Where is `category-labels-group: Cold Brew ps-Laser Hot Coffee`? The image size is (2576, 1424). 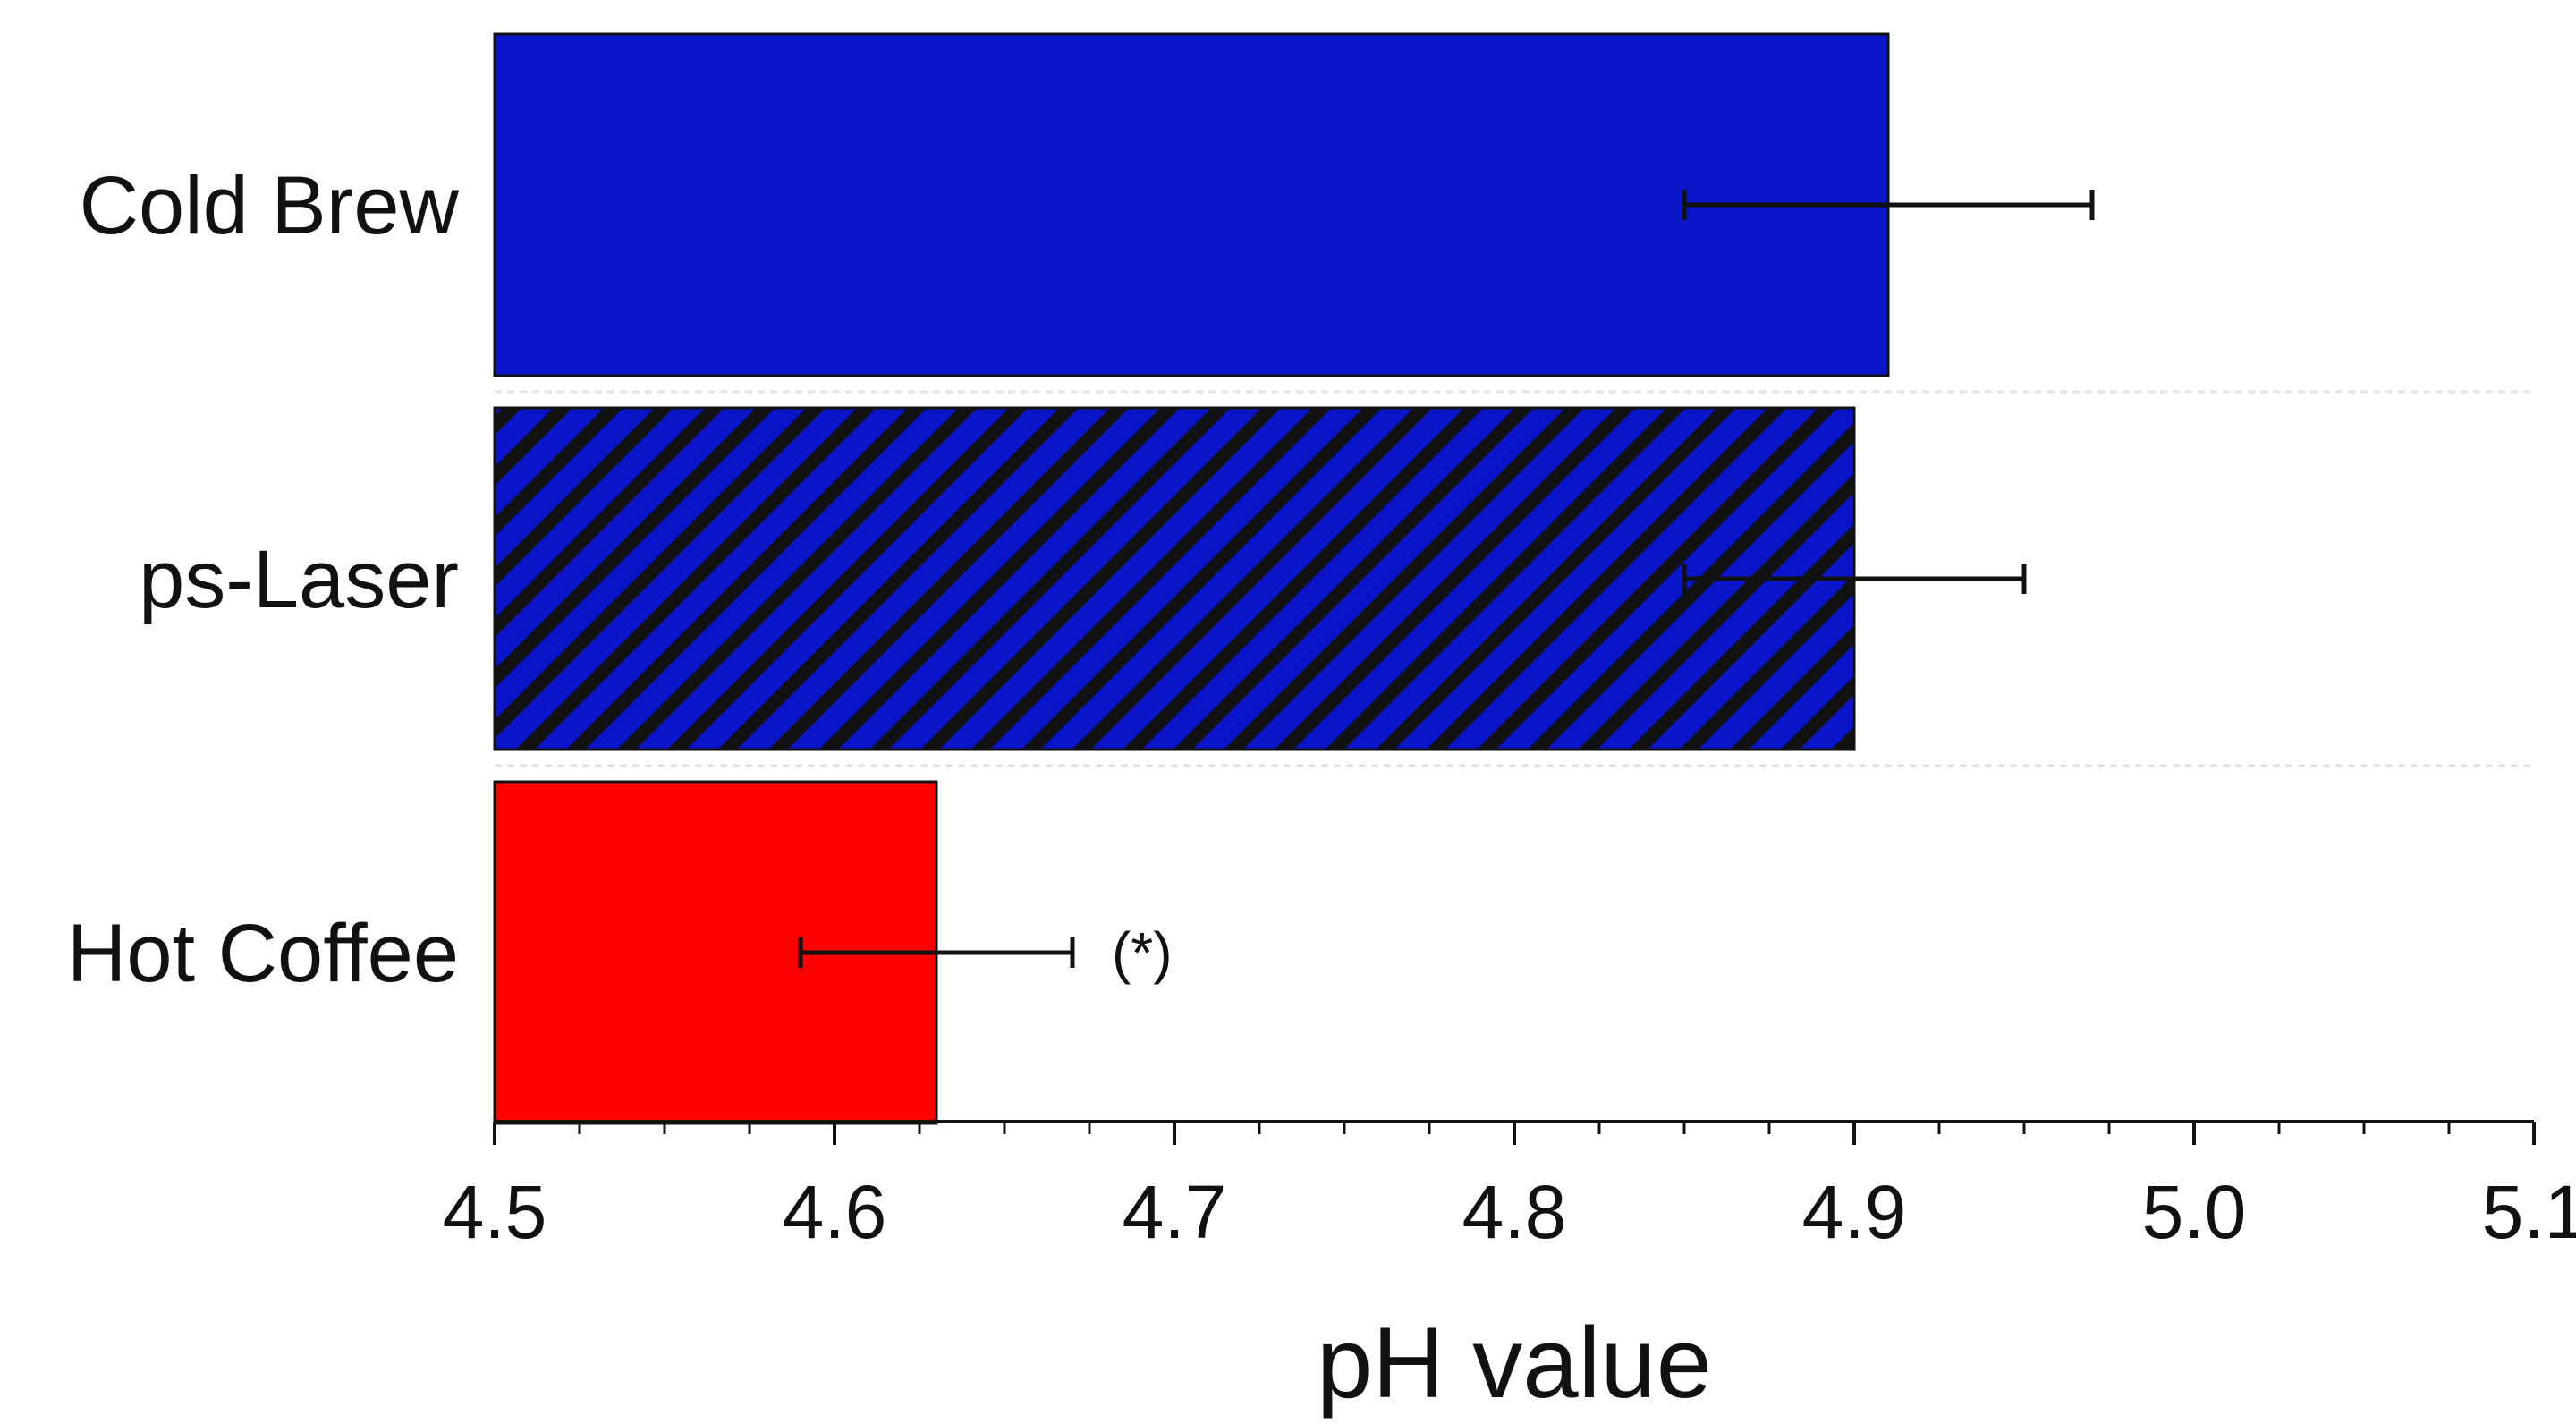 category-labels-group: Cold Brew ps-Laser Hot Coffee is located at coordinates (263, 579).